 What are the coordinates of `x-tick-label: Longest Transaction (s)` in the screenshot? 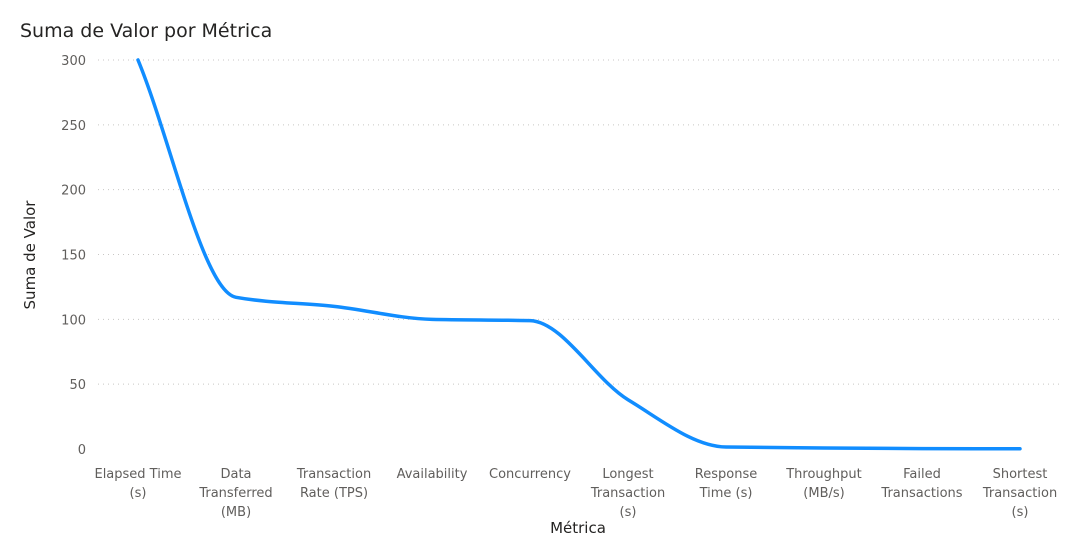 It's located at (627, 493).